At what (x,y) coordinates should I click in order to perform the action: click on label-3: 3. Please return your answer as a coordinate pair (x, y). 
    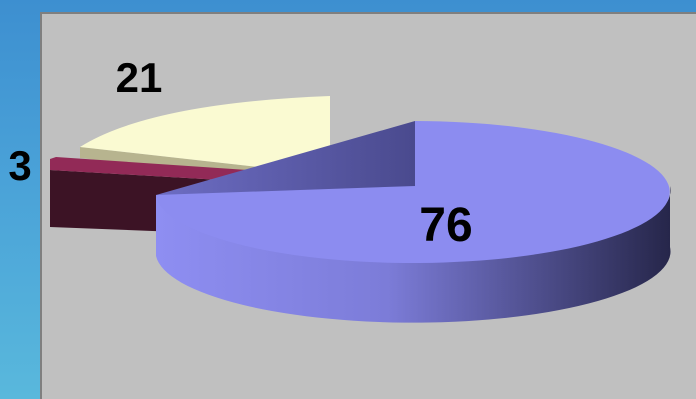
    Looking at the image, I should click on (19, 165).